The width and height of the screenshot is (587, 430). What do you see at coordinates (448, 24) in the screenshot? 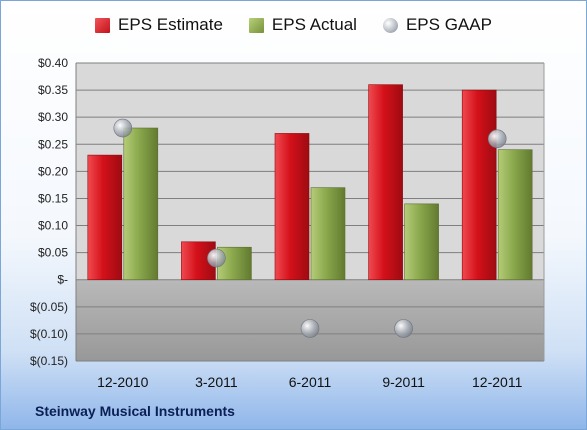
I see `legend-label-gaap: EPS GAAP` at bounding box center [448, 24].